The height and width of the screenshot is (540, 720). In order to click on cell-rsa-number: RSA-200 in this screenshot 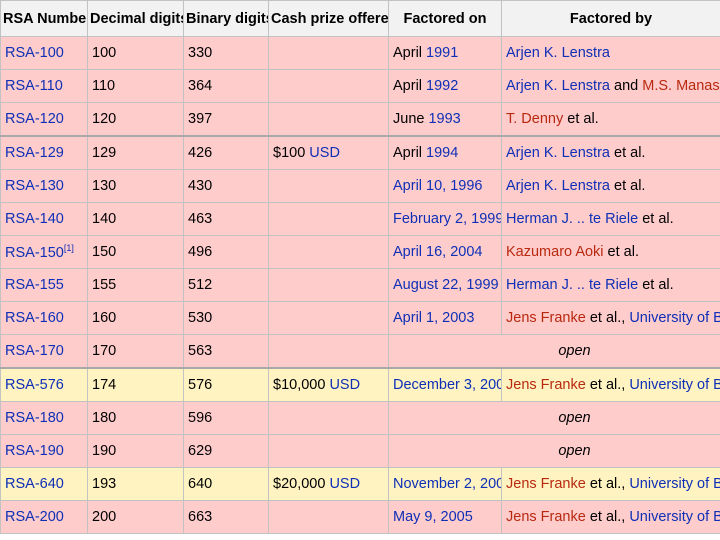, I will do `click(44, 517)`.